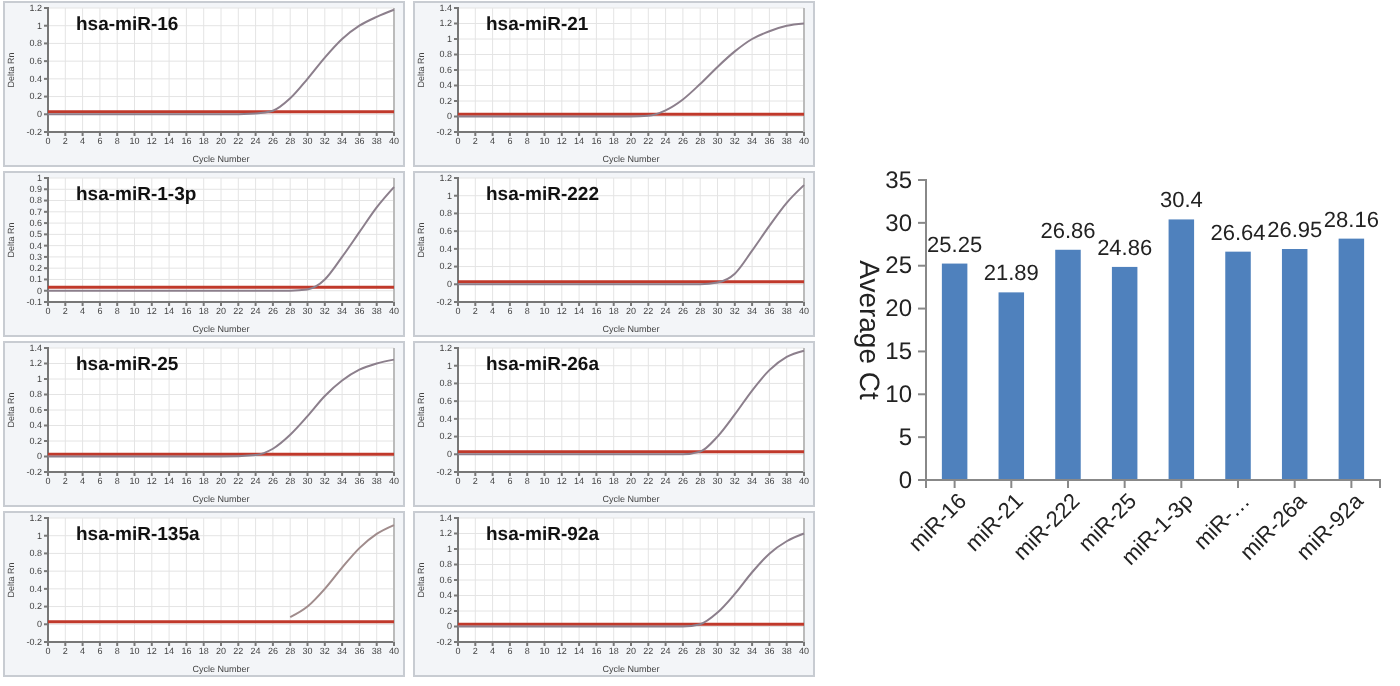 The width and height of the screenshot is (1400, 686). I want to click on y-tick-label: 25, so click(899, 265).